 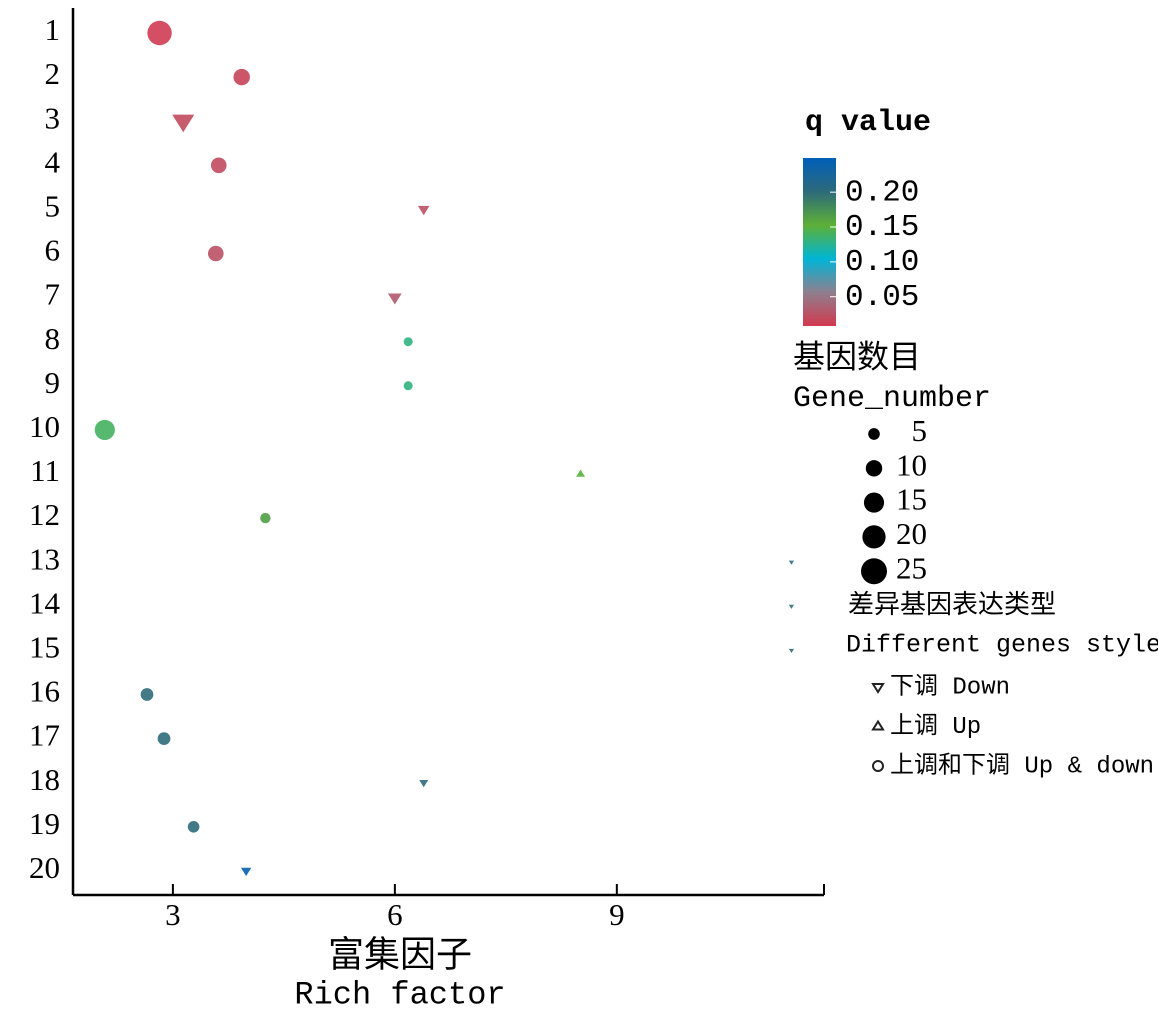 I want to click on y-tick-label: 1, so click(x=53, y=29).